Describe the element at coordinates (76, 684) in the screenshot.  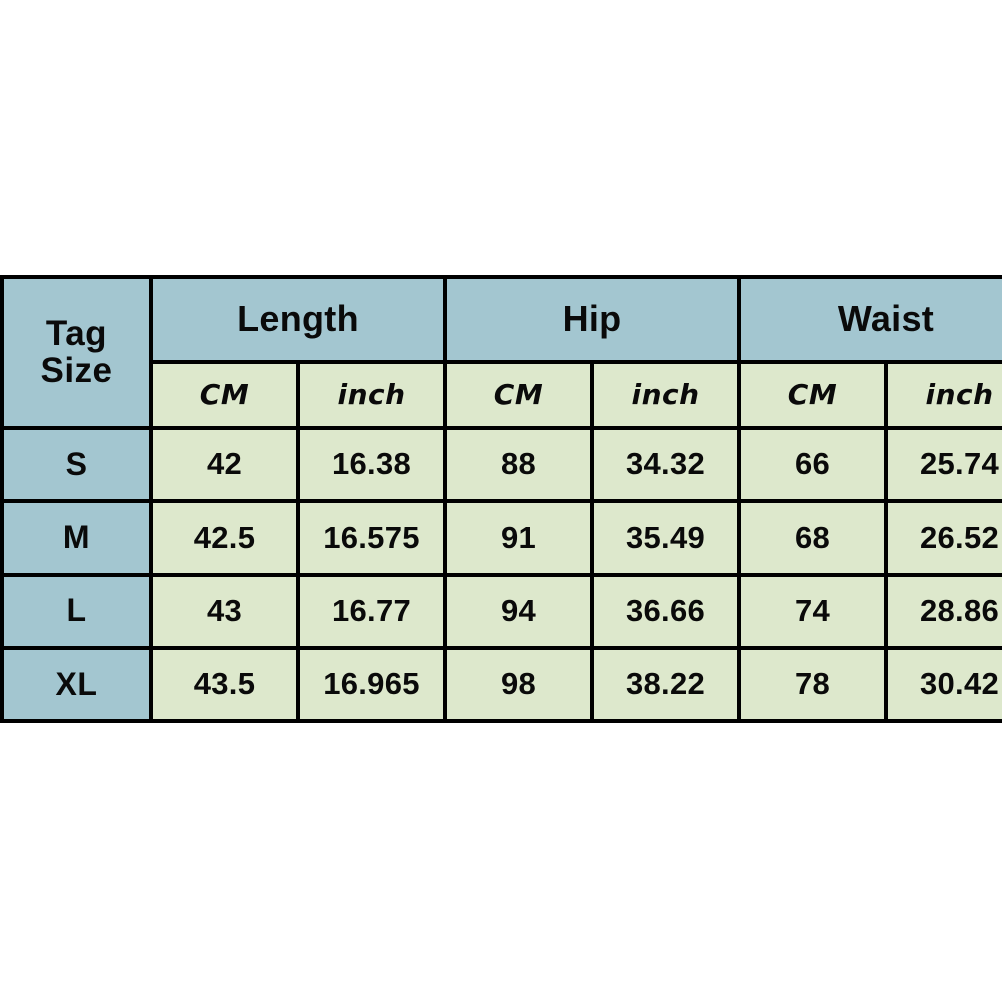
I see `size-label: XL` at that location.